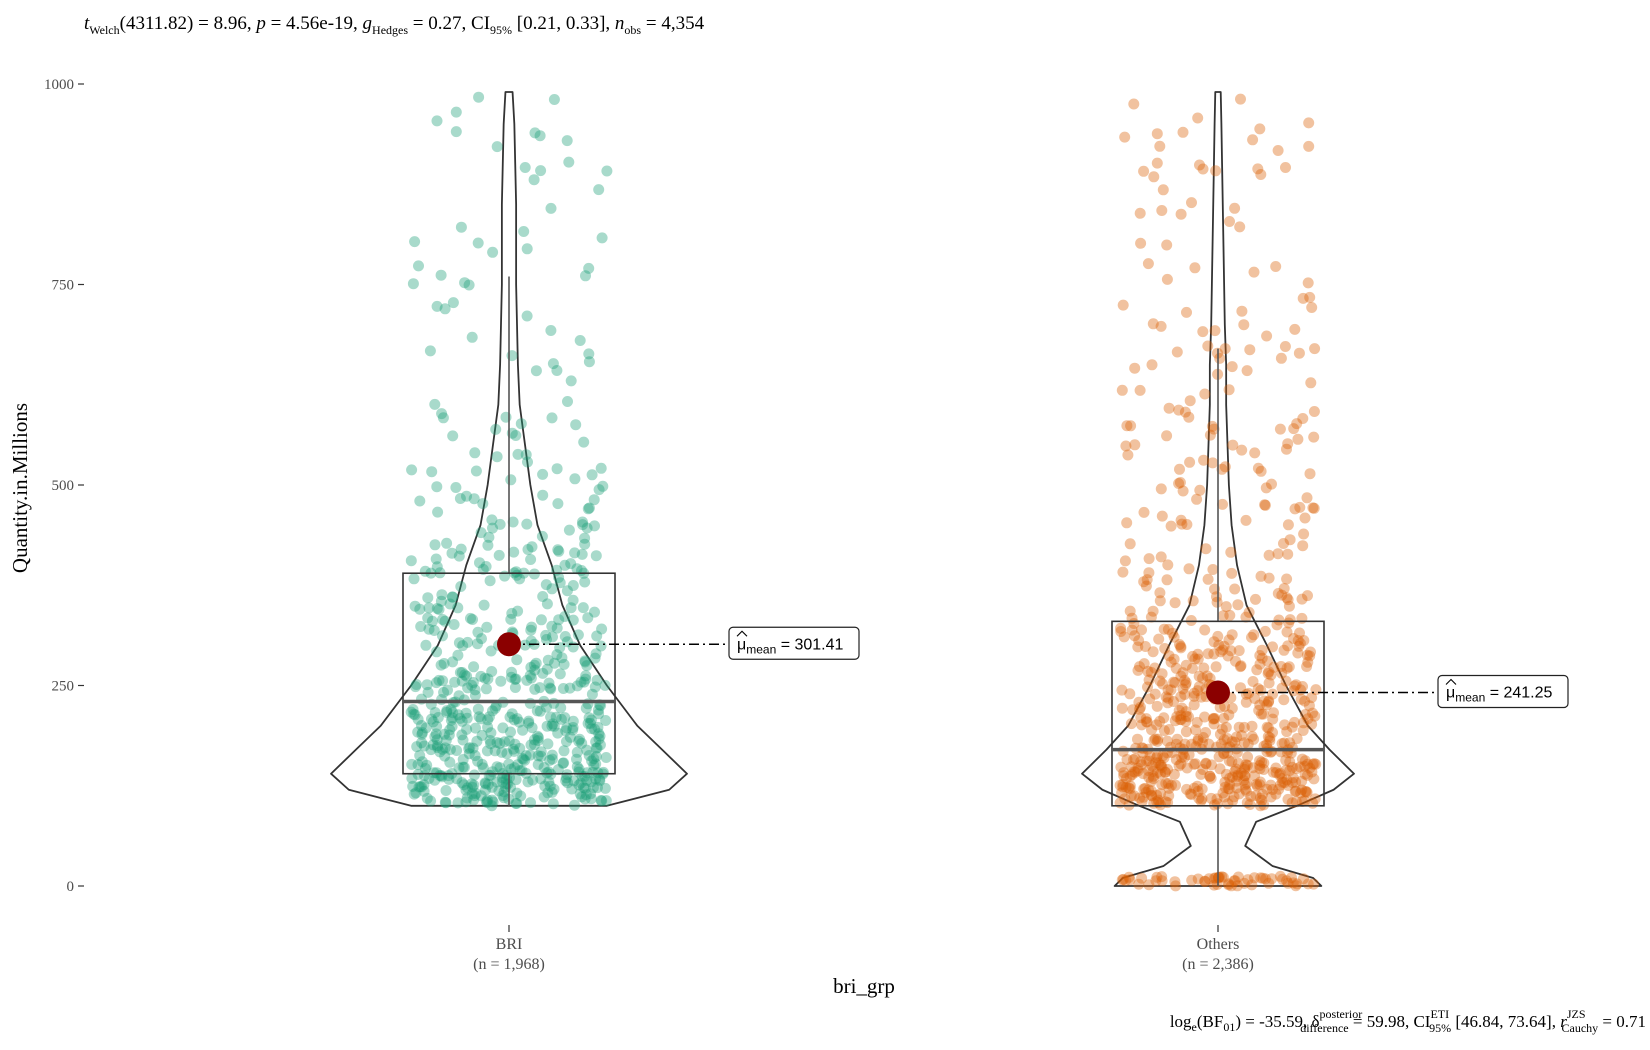 The image size is (1650, 1050). Describe the element at coordinates (1503, 691) in the screenshot. I see `mean-label-box` at that location.